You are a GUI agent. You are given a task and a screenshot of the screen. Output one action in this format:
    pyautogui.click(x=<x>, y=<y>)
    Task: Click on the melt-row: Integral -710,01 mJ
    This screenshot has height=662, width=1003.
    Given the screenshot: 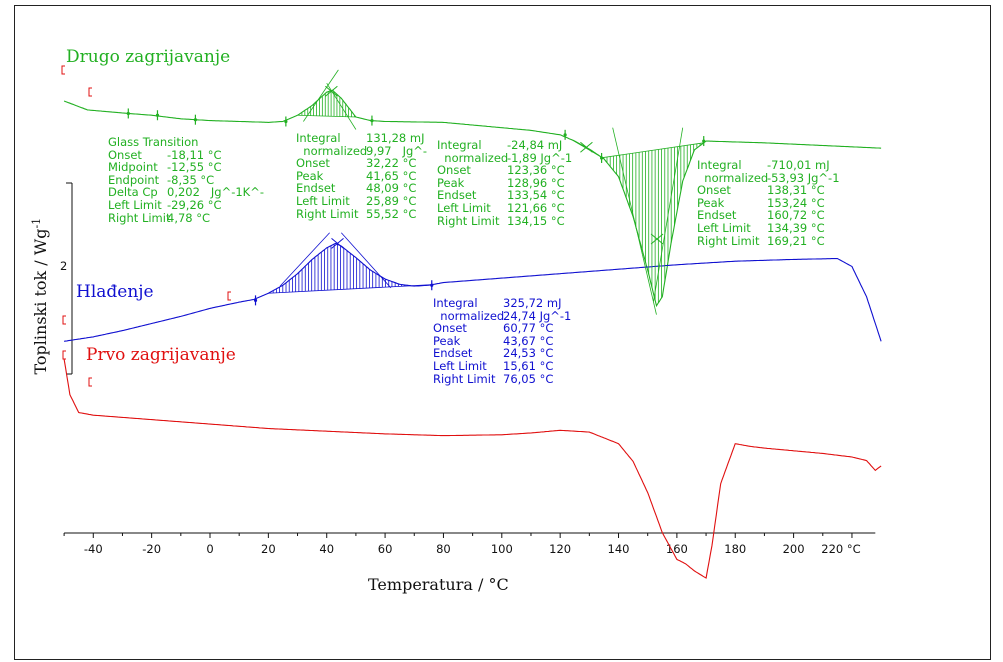 What is the action you would take?
    pyautogui.click(x=768, y=165)
    